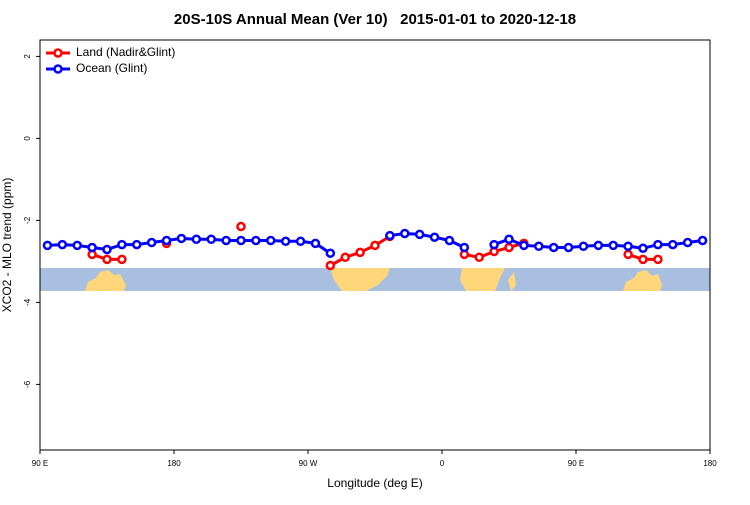  I want to click on y-tick-label: -4, so click(27, 302).